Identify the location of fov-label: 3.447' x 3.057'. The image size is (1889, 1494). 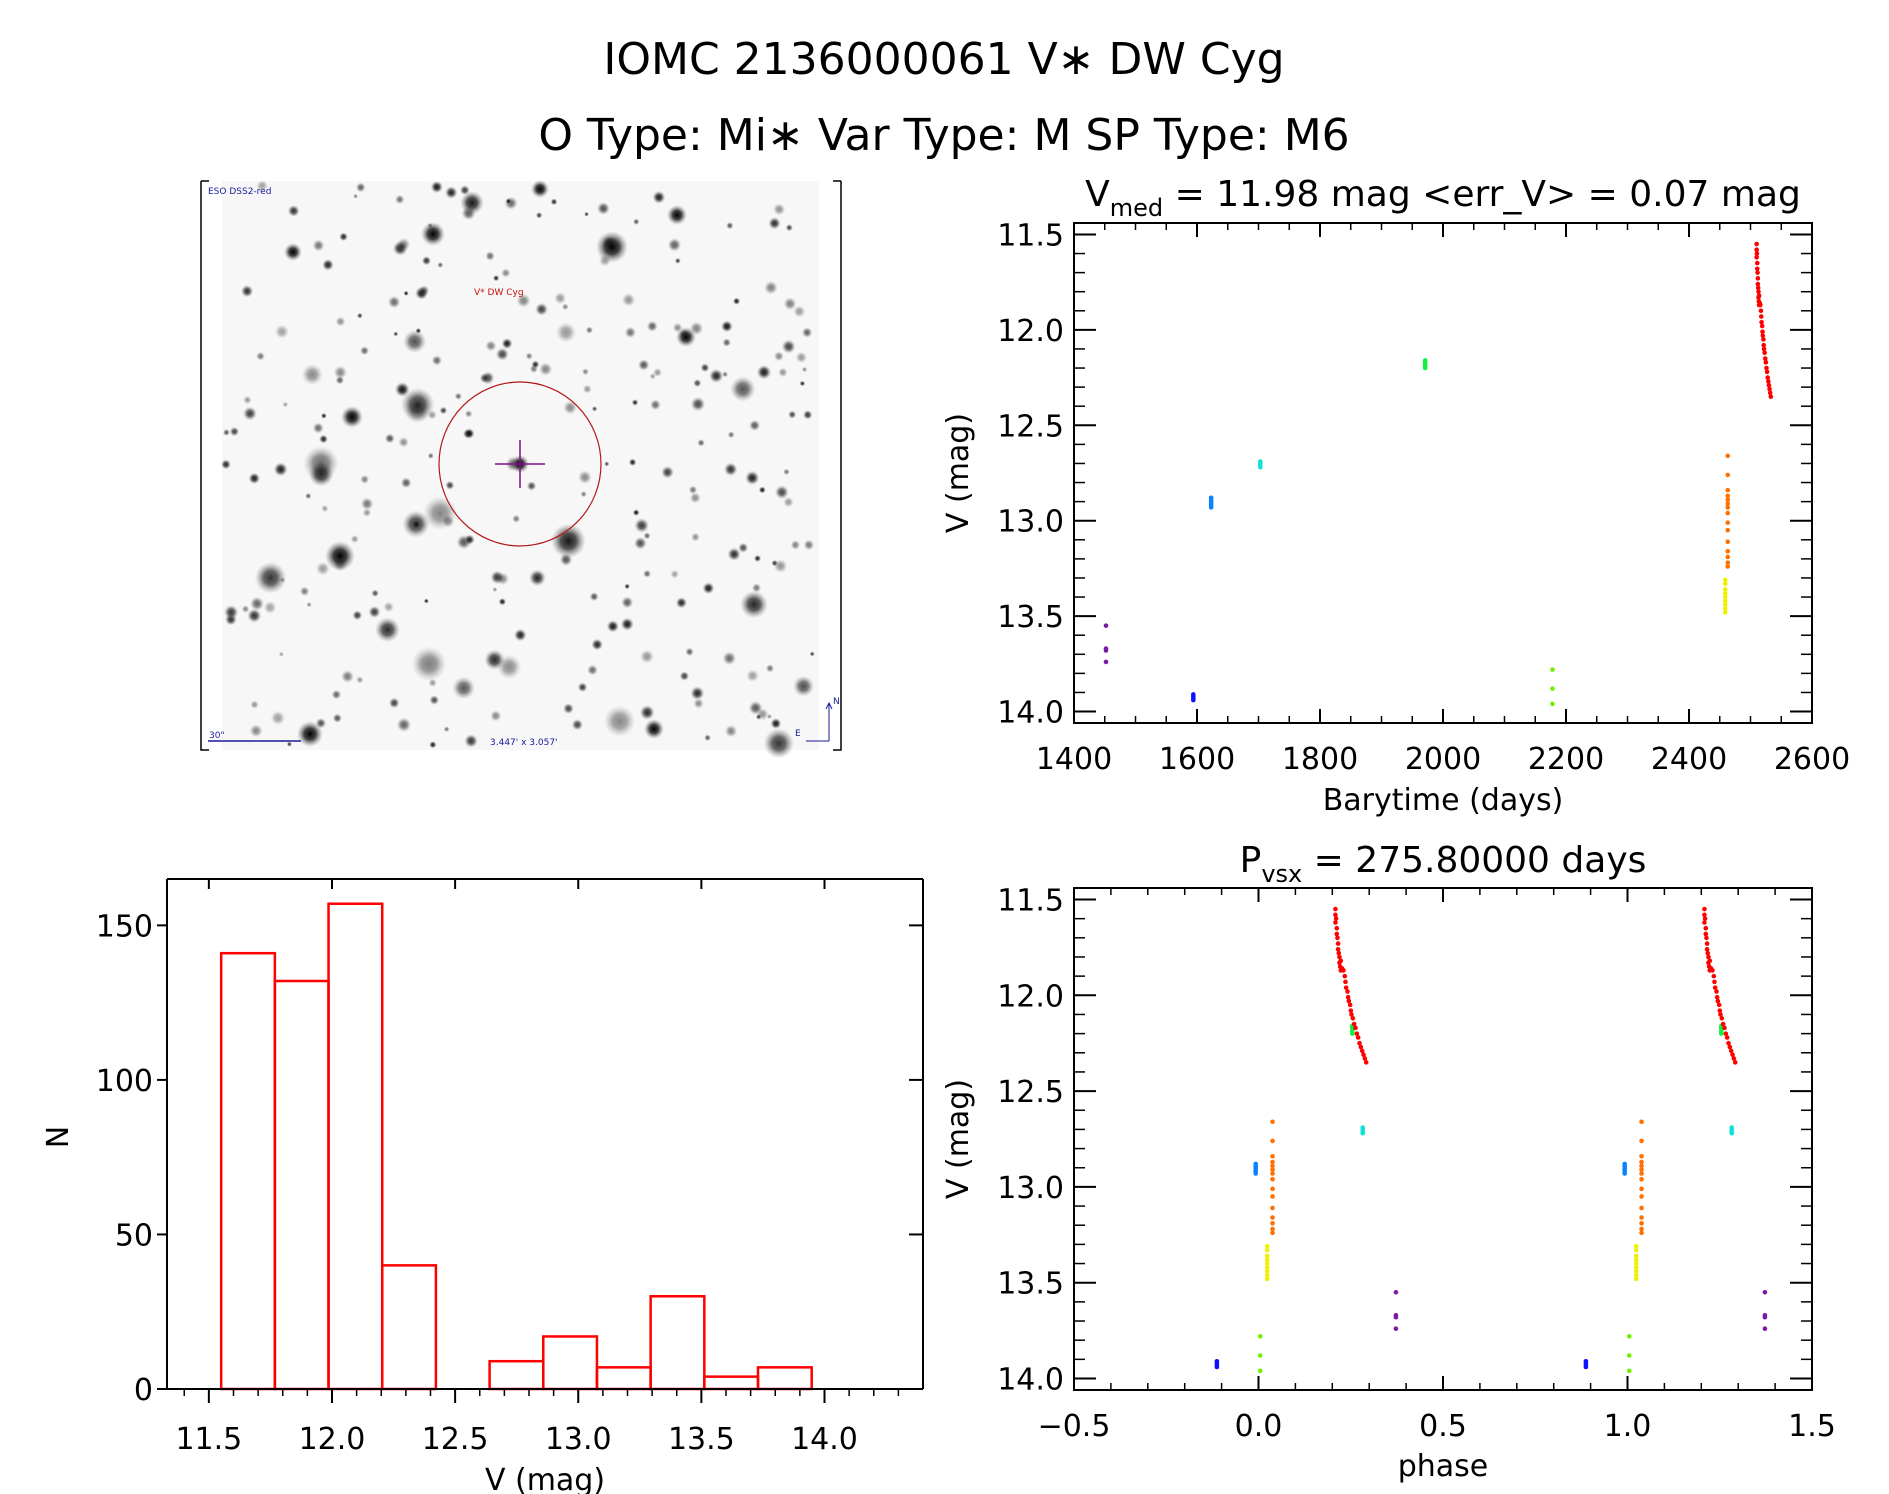
(524, 743).